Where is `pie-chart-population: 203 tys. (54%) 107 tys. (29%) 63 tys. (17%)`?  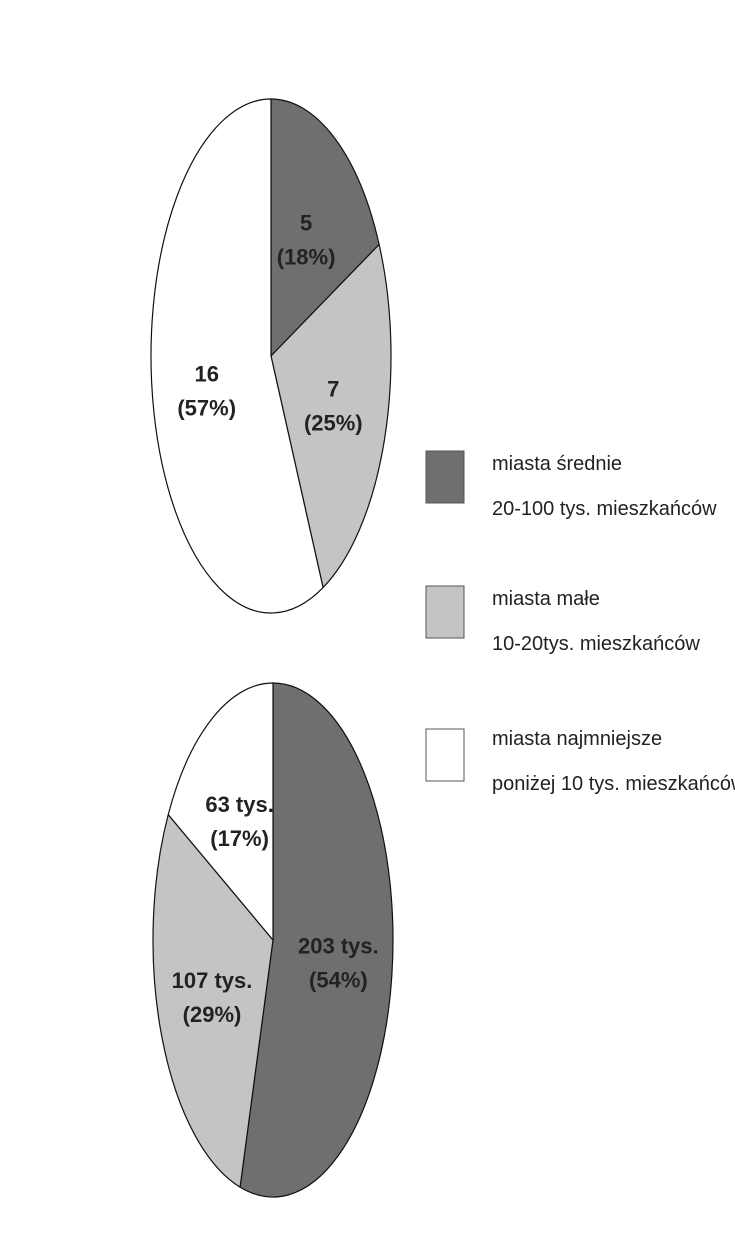 pie-chart-population: 203 tys. (54%) 107 tys. (29%) 63 tys. (17%) is located at coordinates (273, 940).